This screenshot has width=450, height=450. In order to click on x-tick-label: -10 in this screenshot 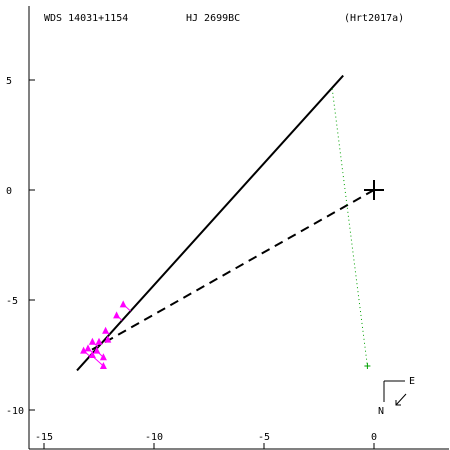, I will do `click(154, 437)`.